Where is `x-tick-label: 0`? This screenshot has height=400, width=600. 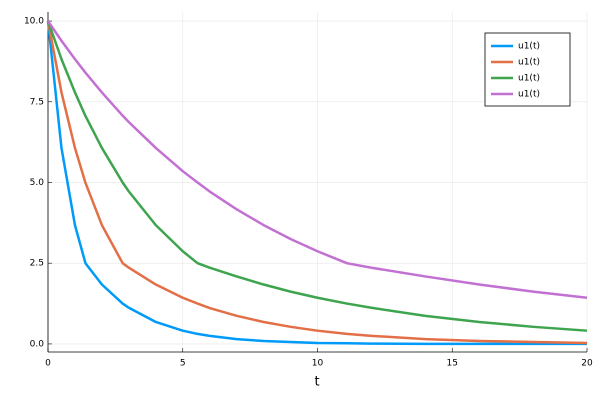 x-tick-label: 0 is located at coordinates (48, 364).